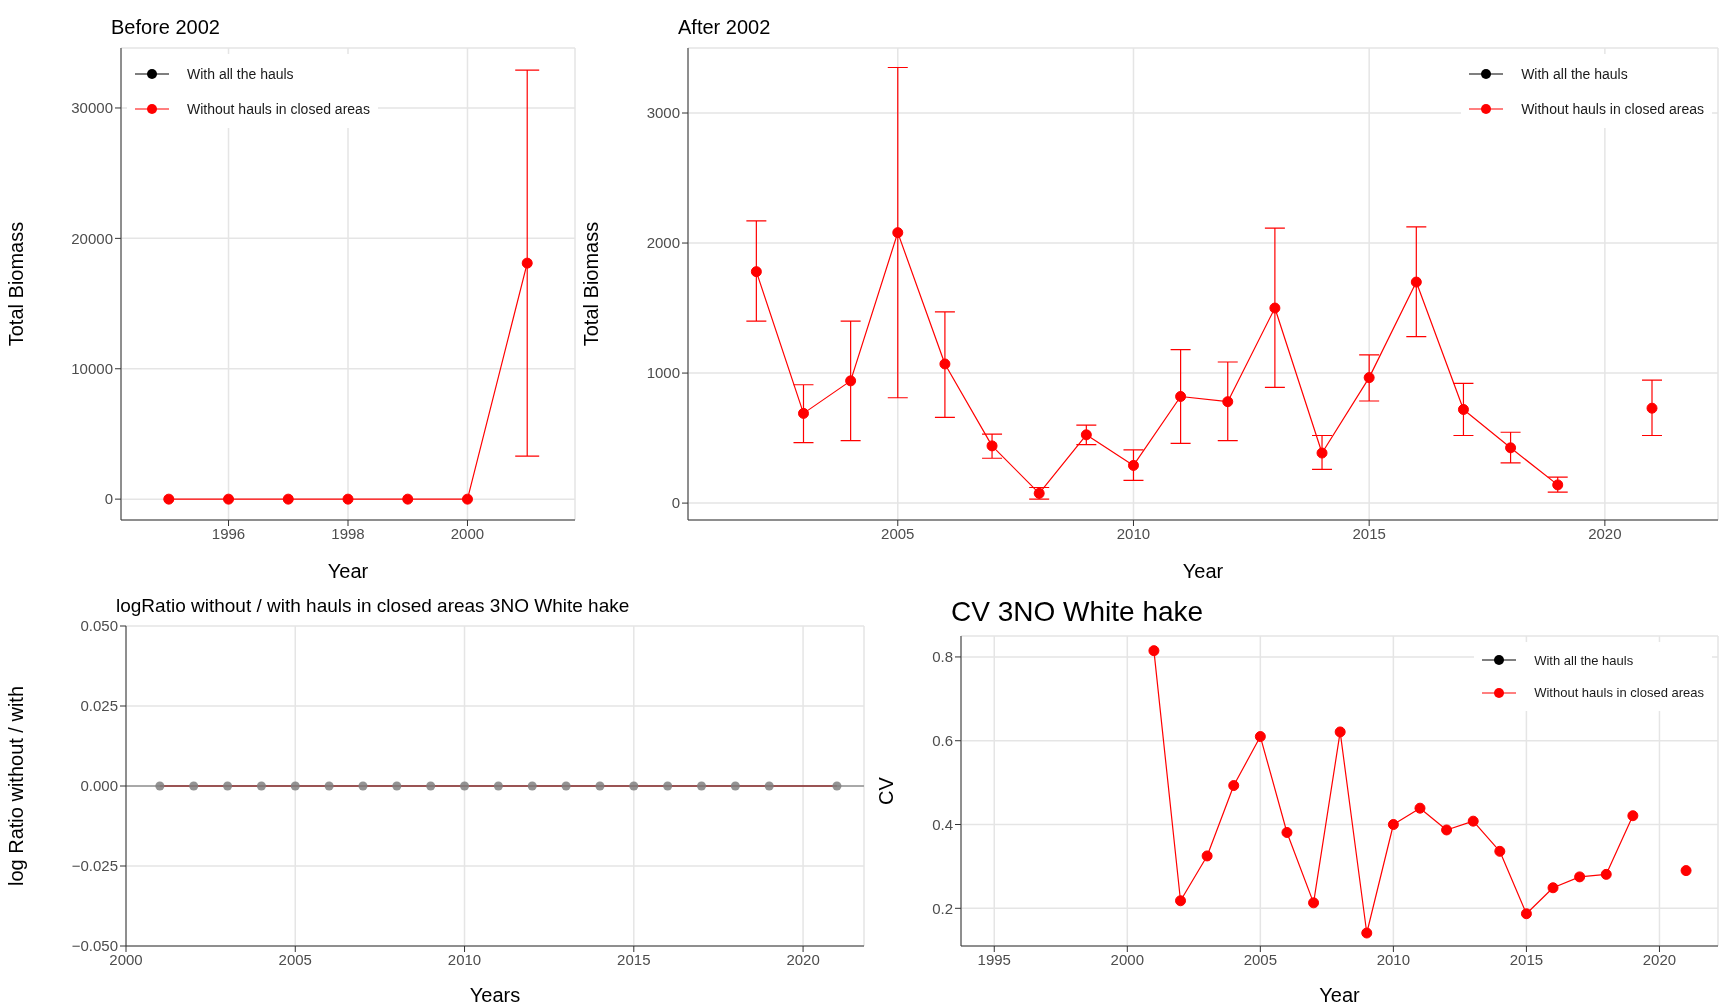 This screenshot has height=1006, width=1726. I want to click on y-axis-title: CV, so click(886, 790).